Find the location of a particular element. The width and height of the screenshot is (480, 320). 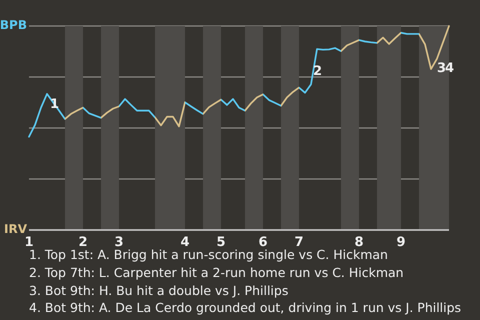

x-tick-label: 2 is located at coordinates (83, 242).